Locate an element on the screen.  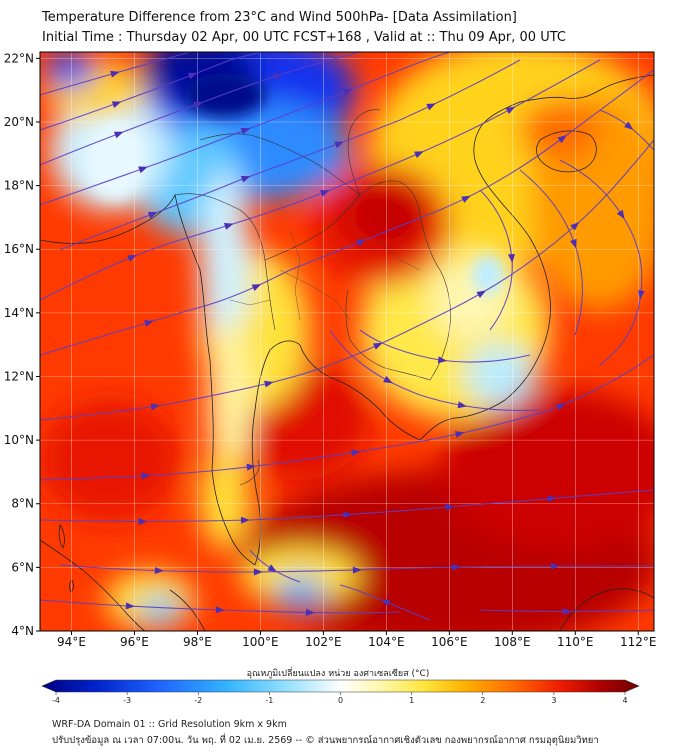
colorbar-tick-label: -3 is located at coordinates (127, 700).